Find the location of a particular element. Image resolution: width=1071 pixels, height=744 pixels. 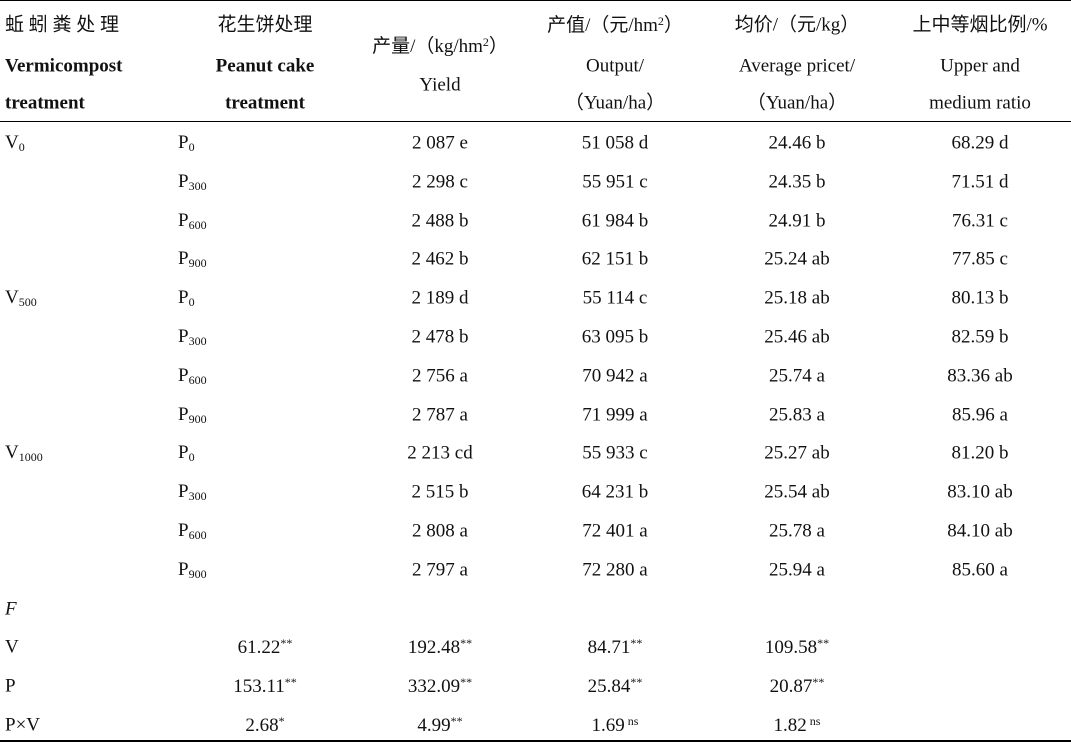

value: 25.84 is located at coordinates (609, 687).